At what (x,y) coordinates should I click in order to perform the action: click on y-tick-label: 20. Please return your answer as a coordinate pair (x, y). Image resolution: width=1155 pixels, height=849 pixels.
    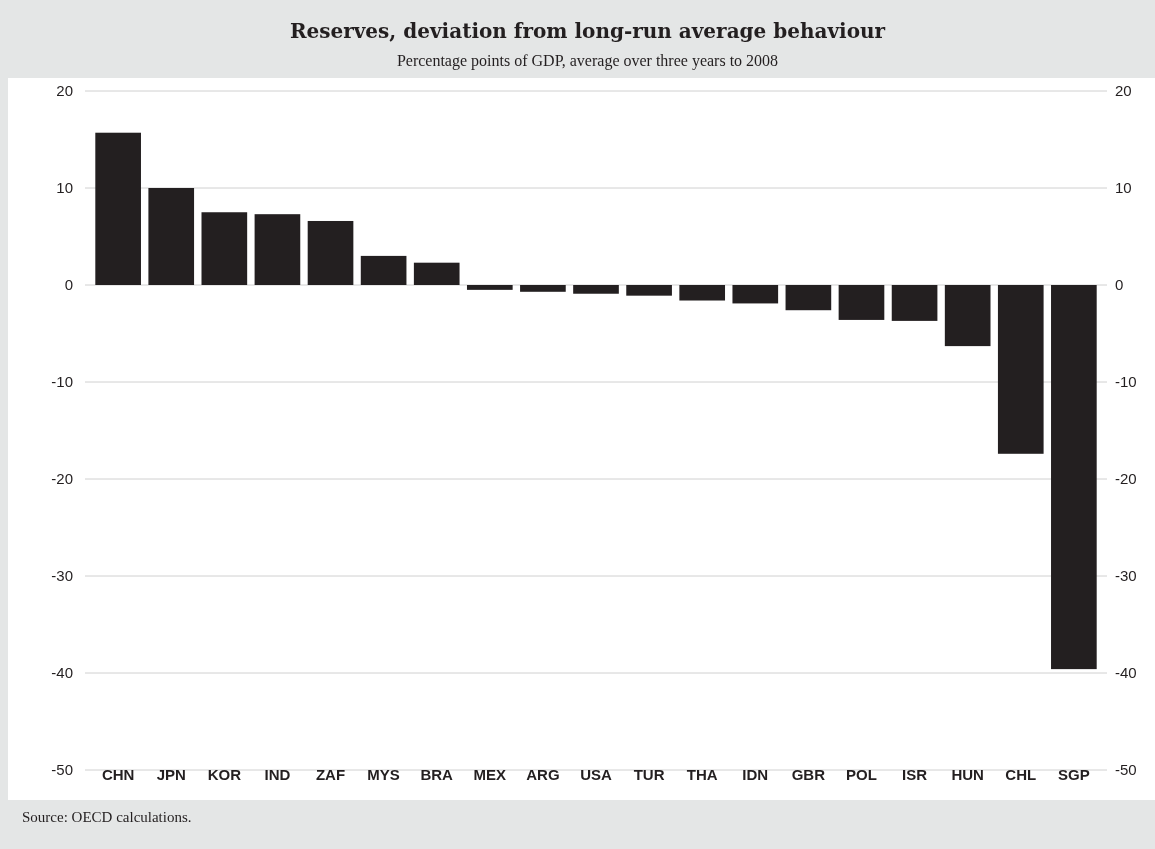
    Looking at the image, I should click on (64, 91).